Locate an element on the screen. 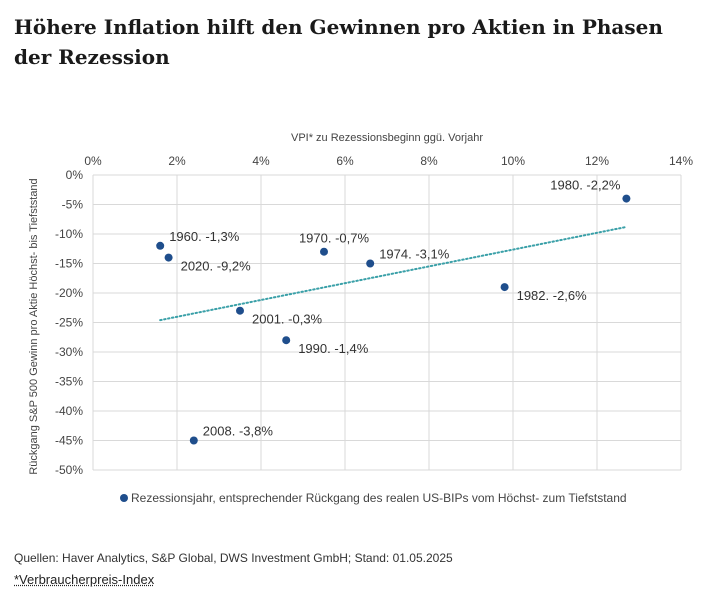 Image resolution: width=706 pixels, height=598 pixels. data-label: 1960. -1,3% is located at coordinates (204, 236).